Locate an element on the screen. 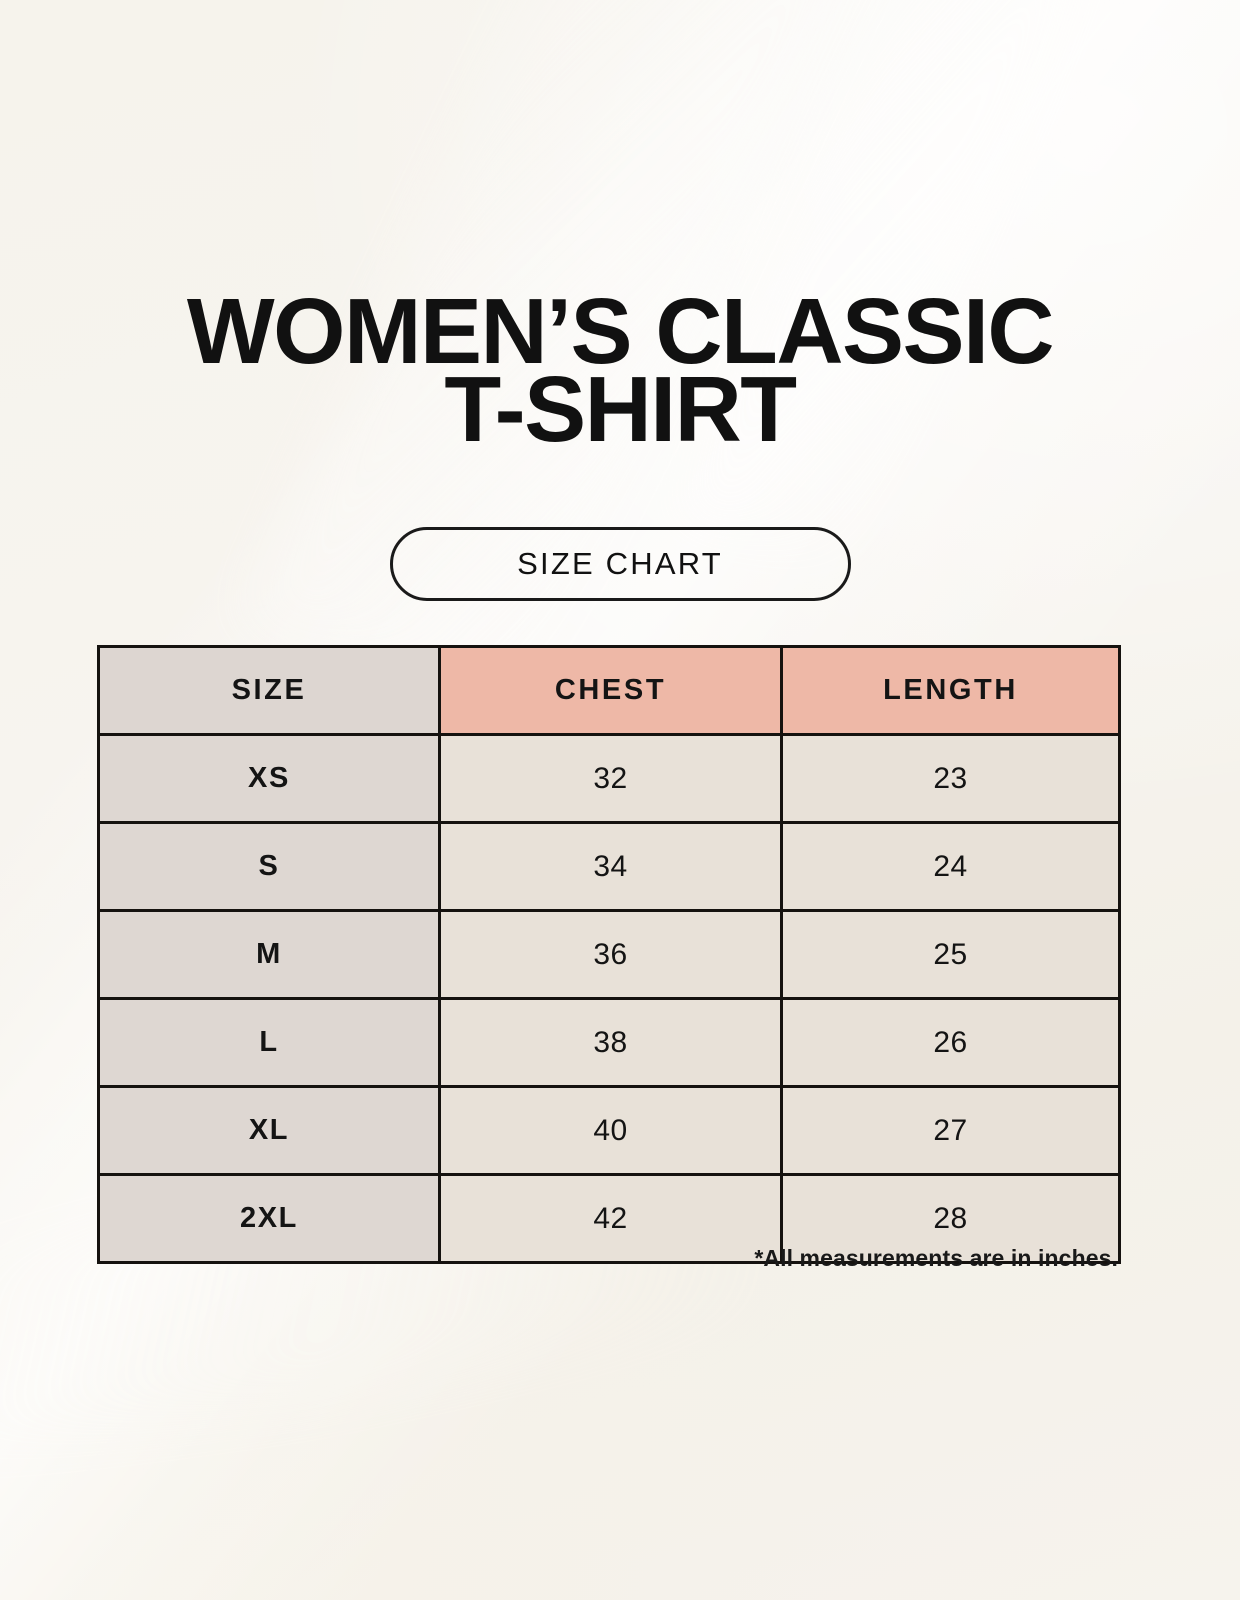 The image size is (1240, 1600). cell-size: M is located at coordinates (269, 954).